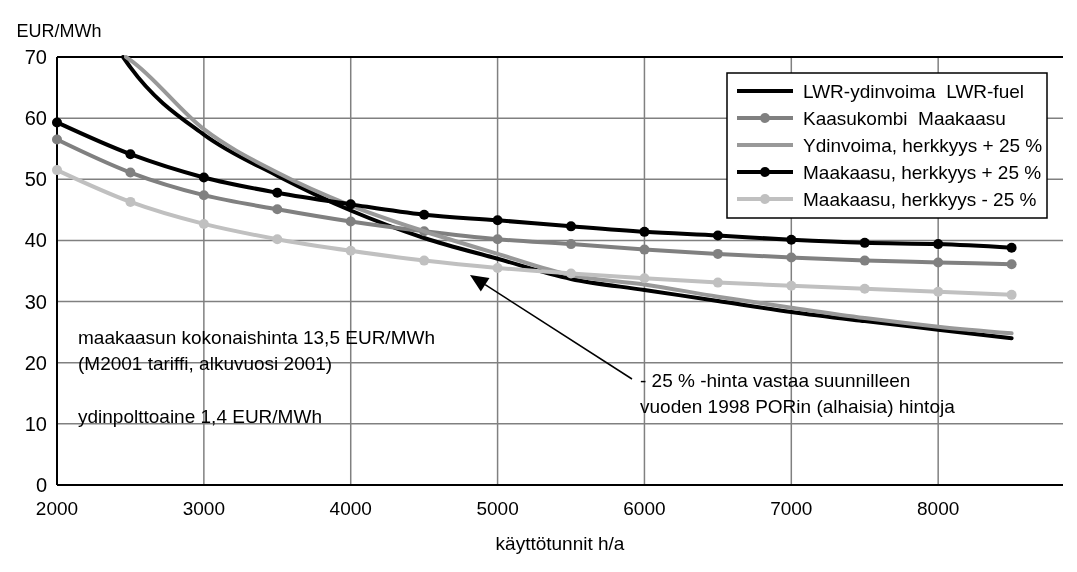 Image resolution: width=1077 pixels, height=572 pixels. What do you see at coordinates (57, 508) in the screenshot?
I see `x-tick-label: 2000` at bounding box center [57, 508].